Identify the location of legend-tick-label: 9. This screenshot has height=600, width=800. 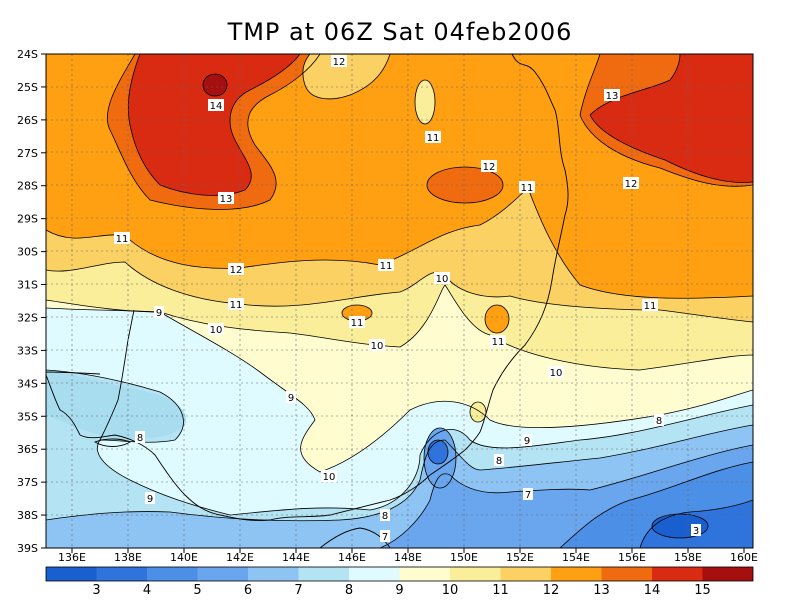
(399, 590).